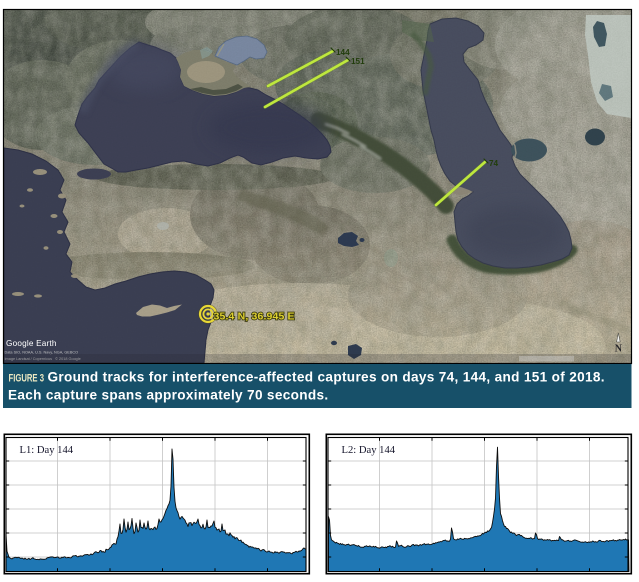  Describe the element at coordinates (47, 450) in the screenshot. I see `svg-text: L1: Day 144` at that location.